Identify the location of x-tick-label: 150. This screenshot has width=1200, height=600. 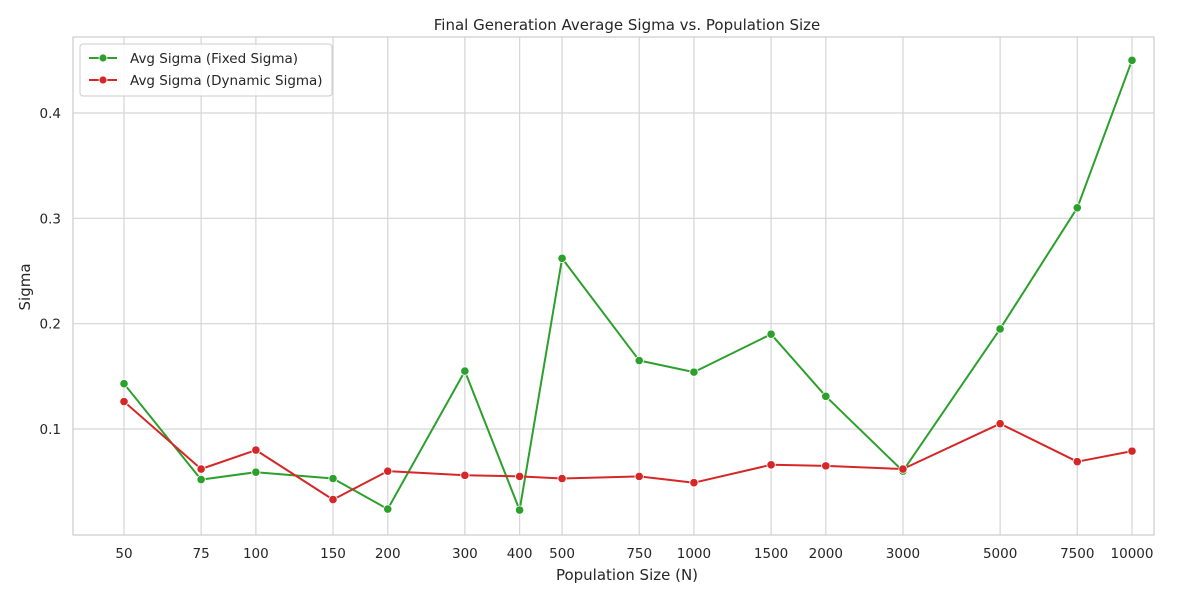
(333, 554).